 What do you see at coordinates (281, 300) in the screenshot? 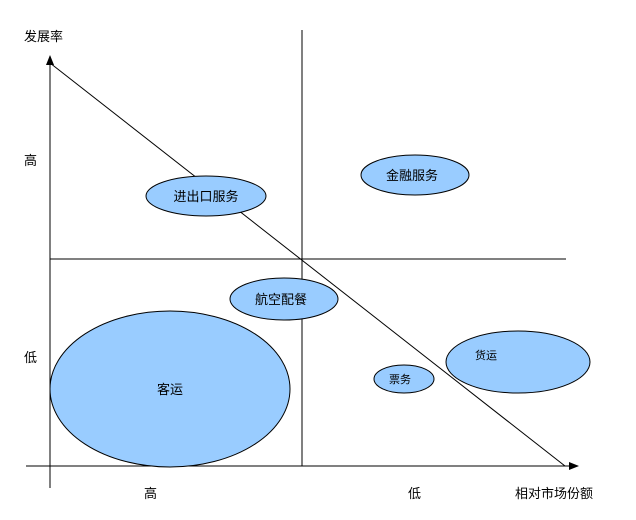
I see `bubble-label: 航空配餐` at bounding box center [281, 300].